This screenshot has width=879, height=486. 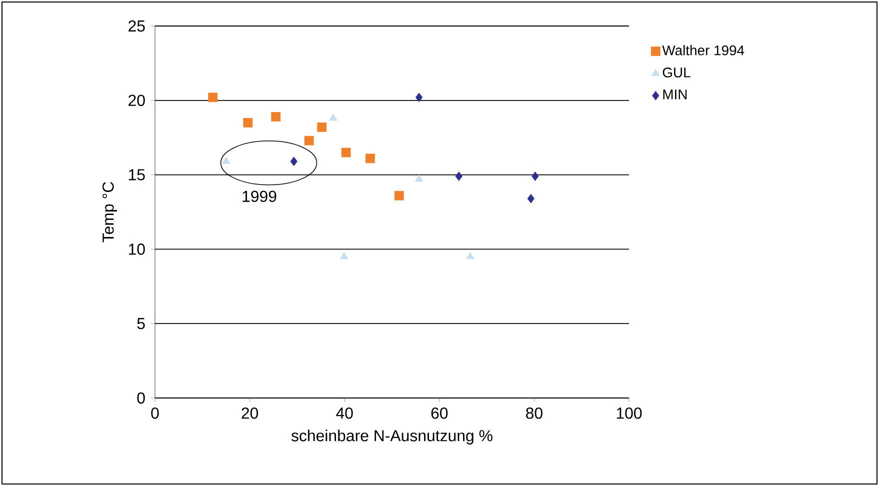 What do you see at coordinates (141, 324) in the screenshot?
I see `y-tick-label: 5` at bounding box center [141, 324].